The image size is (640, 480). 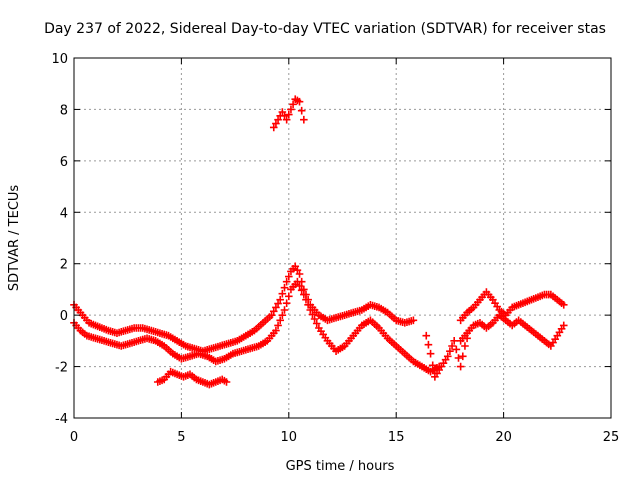 What do you see at coordinates (64, 162) in the screenshot?
I see `y-tick-label: 6` at bounding box center [64, 162].